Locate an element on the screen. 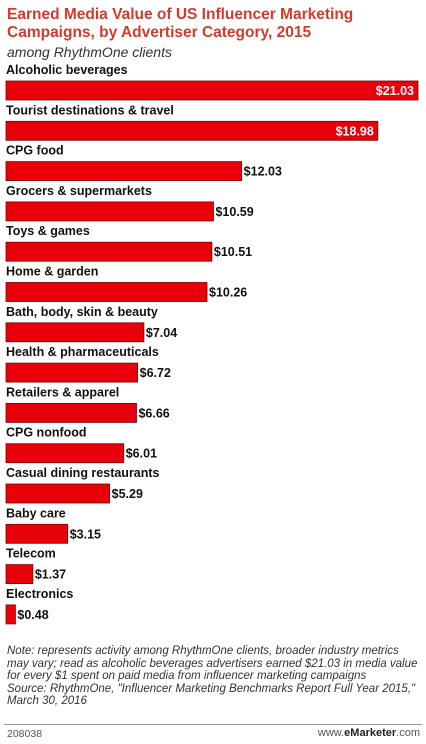 The height and width of the screenshot is (744, 426). brand-suffix: .com is located at coordinates (408, 733).